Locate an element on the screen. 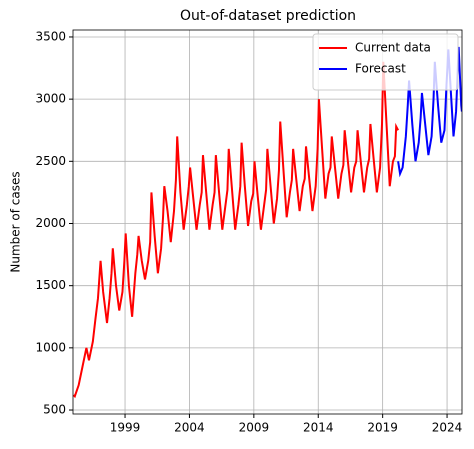 This screenshot has width=474, height=449. chart-title: Out-of-dataset prediction is located at coordinates (268, 16).